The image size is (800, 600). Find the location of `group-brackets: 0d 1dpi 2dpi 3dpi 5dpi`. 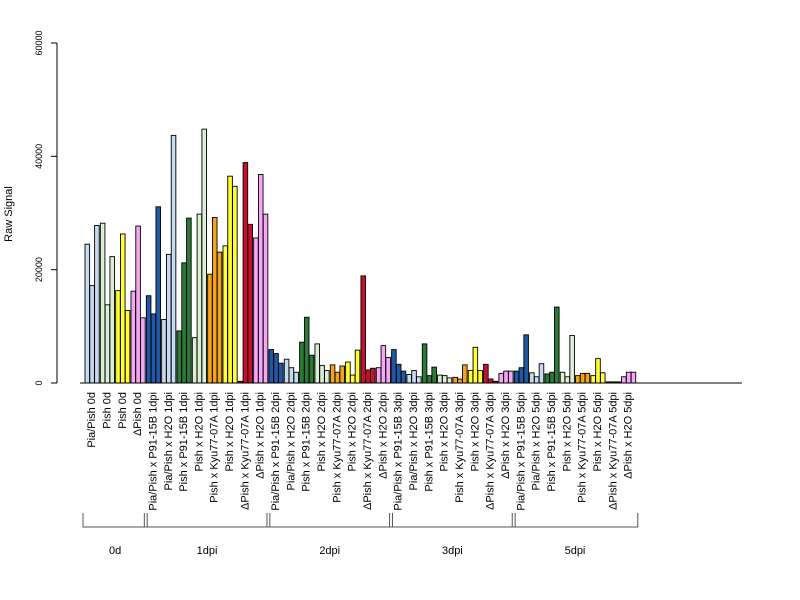

group-brackets: 0d 1dpi 2dpi 3dpi 5dpi is located at coordinates (360, 535).